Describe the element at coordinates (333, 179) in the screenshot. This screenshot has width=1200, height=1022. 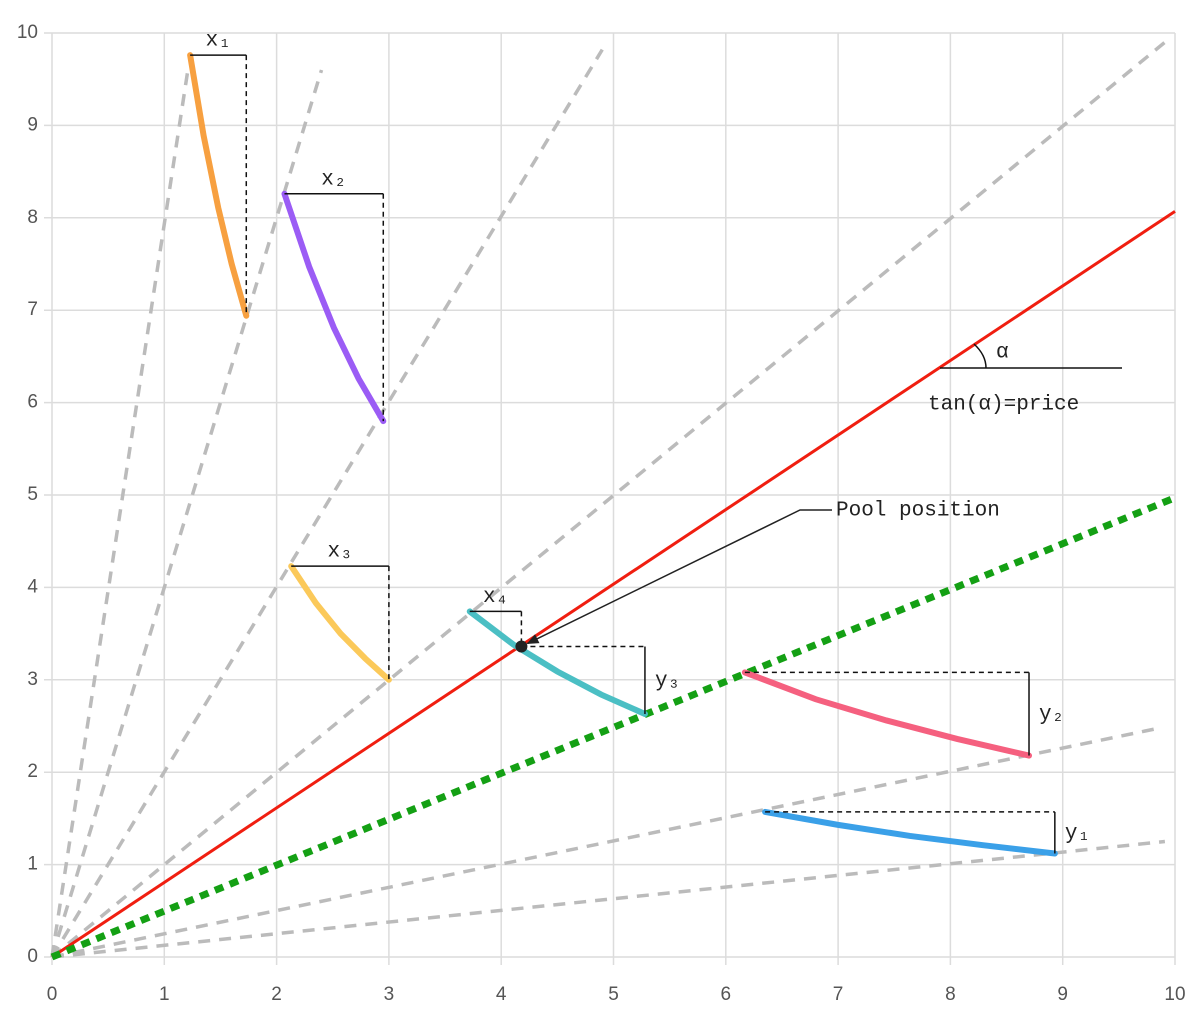
I see `bracket-label: x₂` at that location.